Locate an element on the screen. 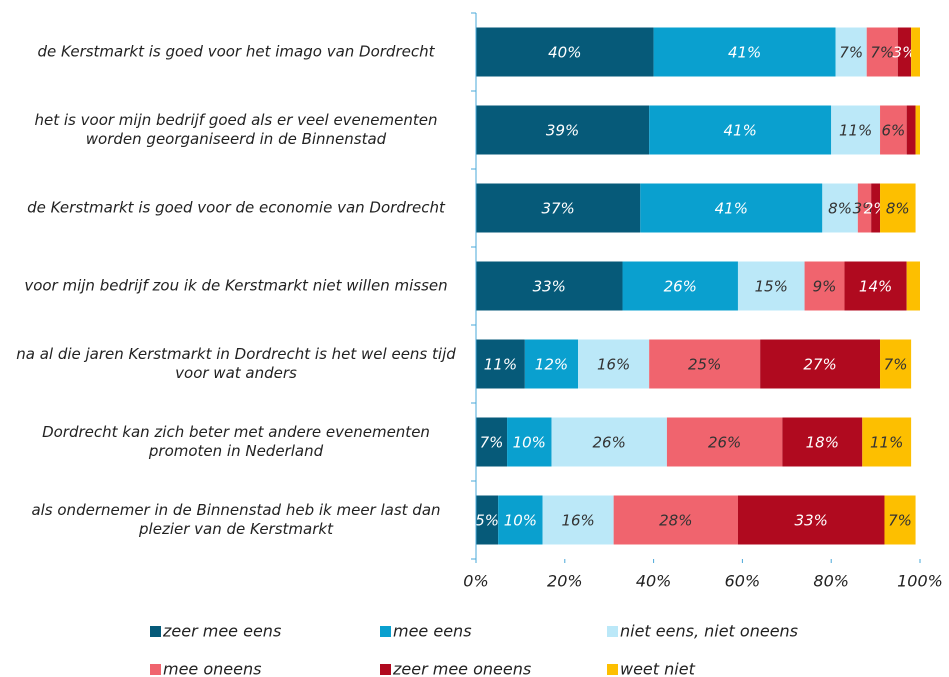  value-label: 37% is located at coordinates (557, 209).